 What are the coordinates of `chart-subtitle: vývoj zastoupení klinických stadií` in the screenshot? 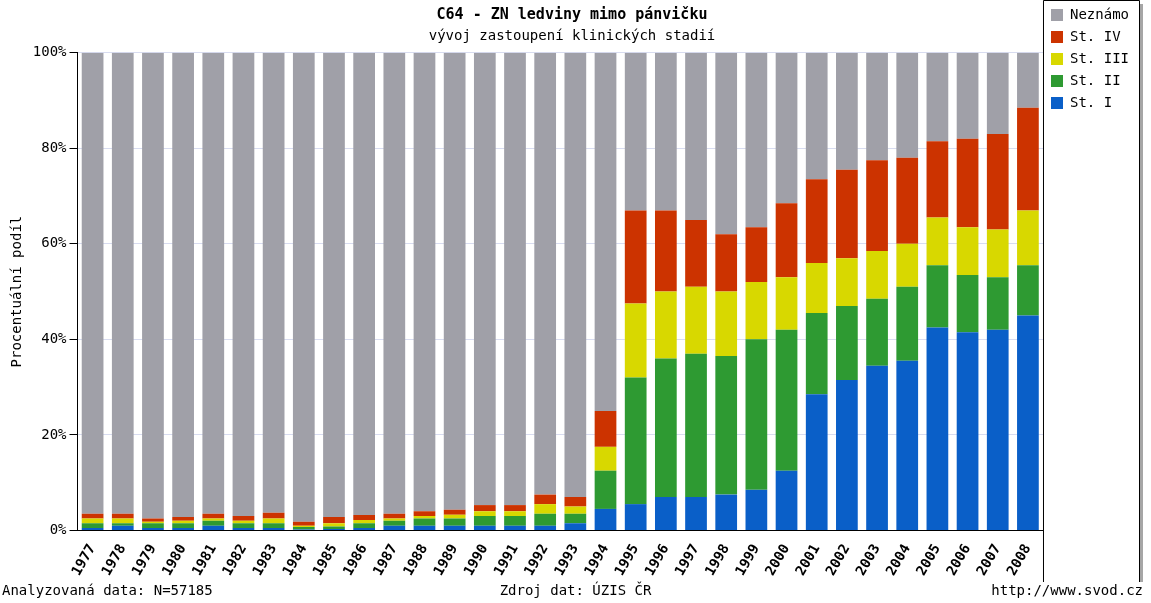 It's located at (572, 35).